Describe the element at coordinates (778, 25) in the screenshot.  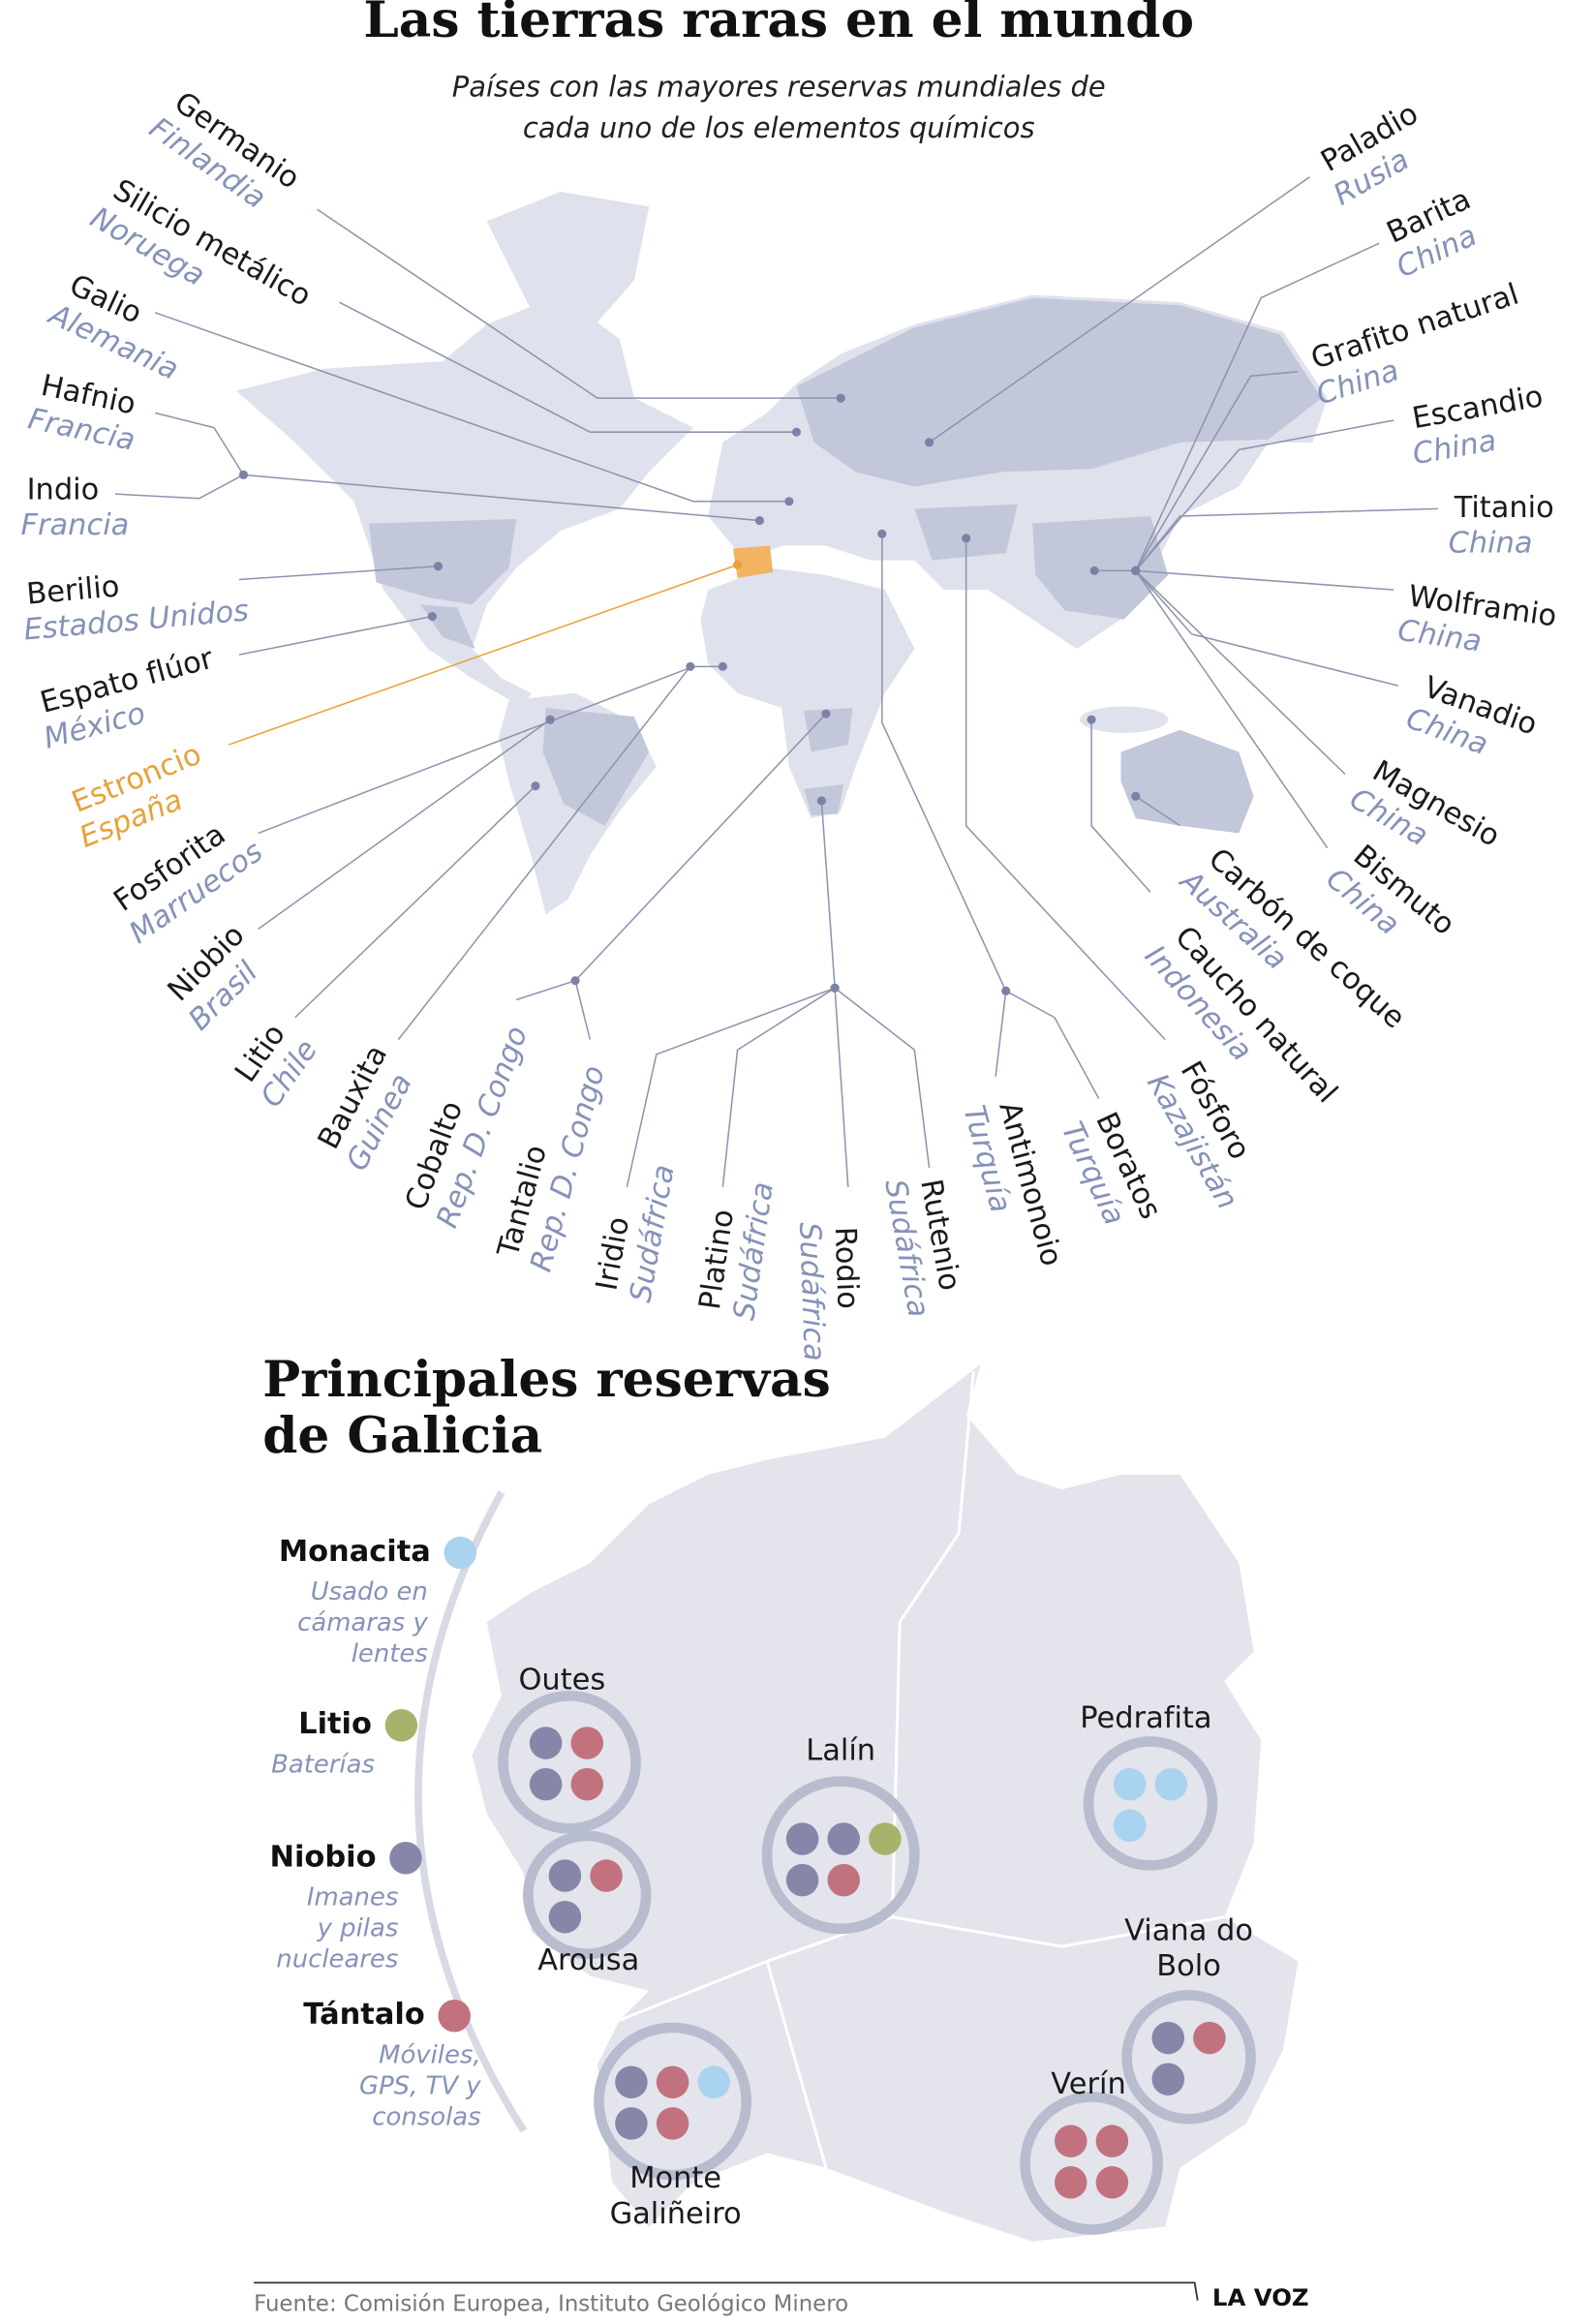
I see `title: Las tierras raras en el mundo` at that location.